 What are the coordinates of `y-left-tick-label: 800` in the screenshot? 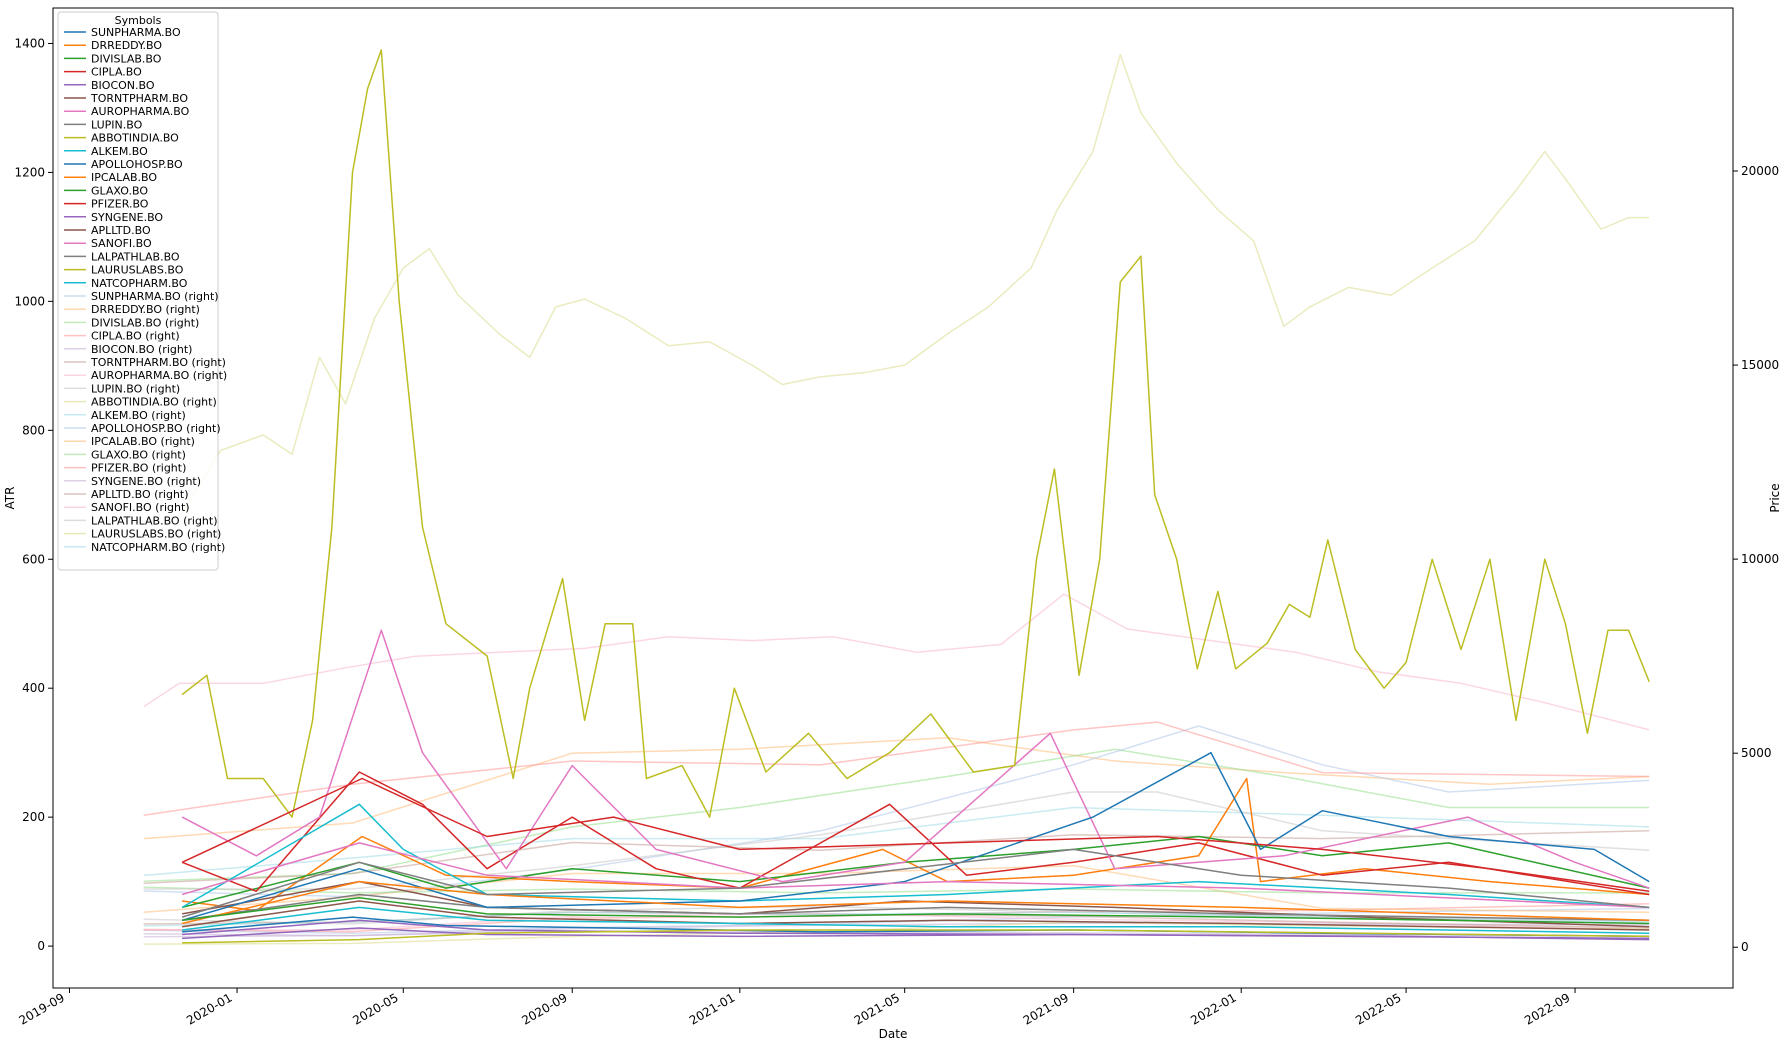 It's located at (33, 430).